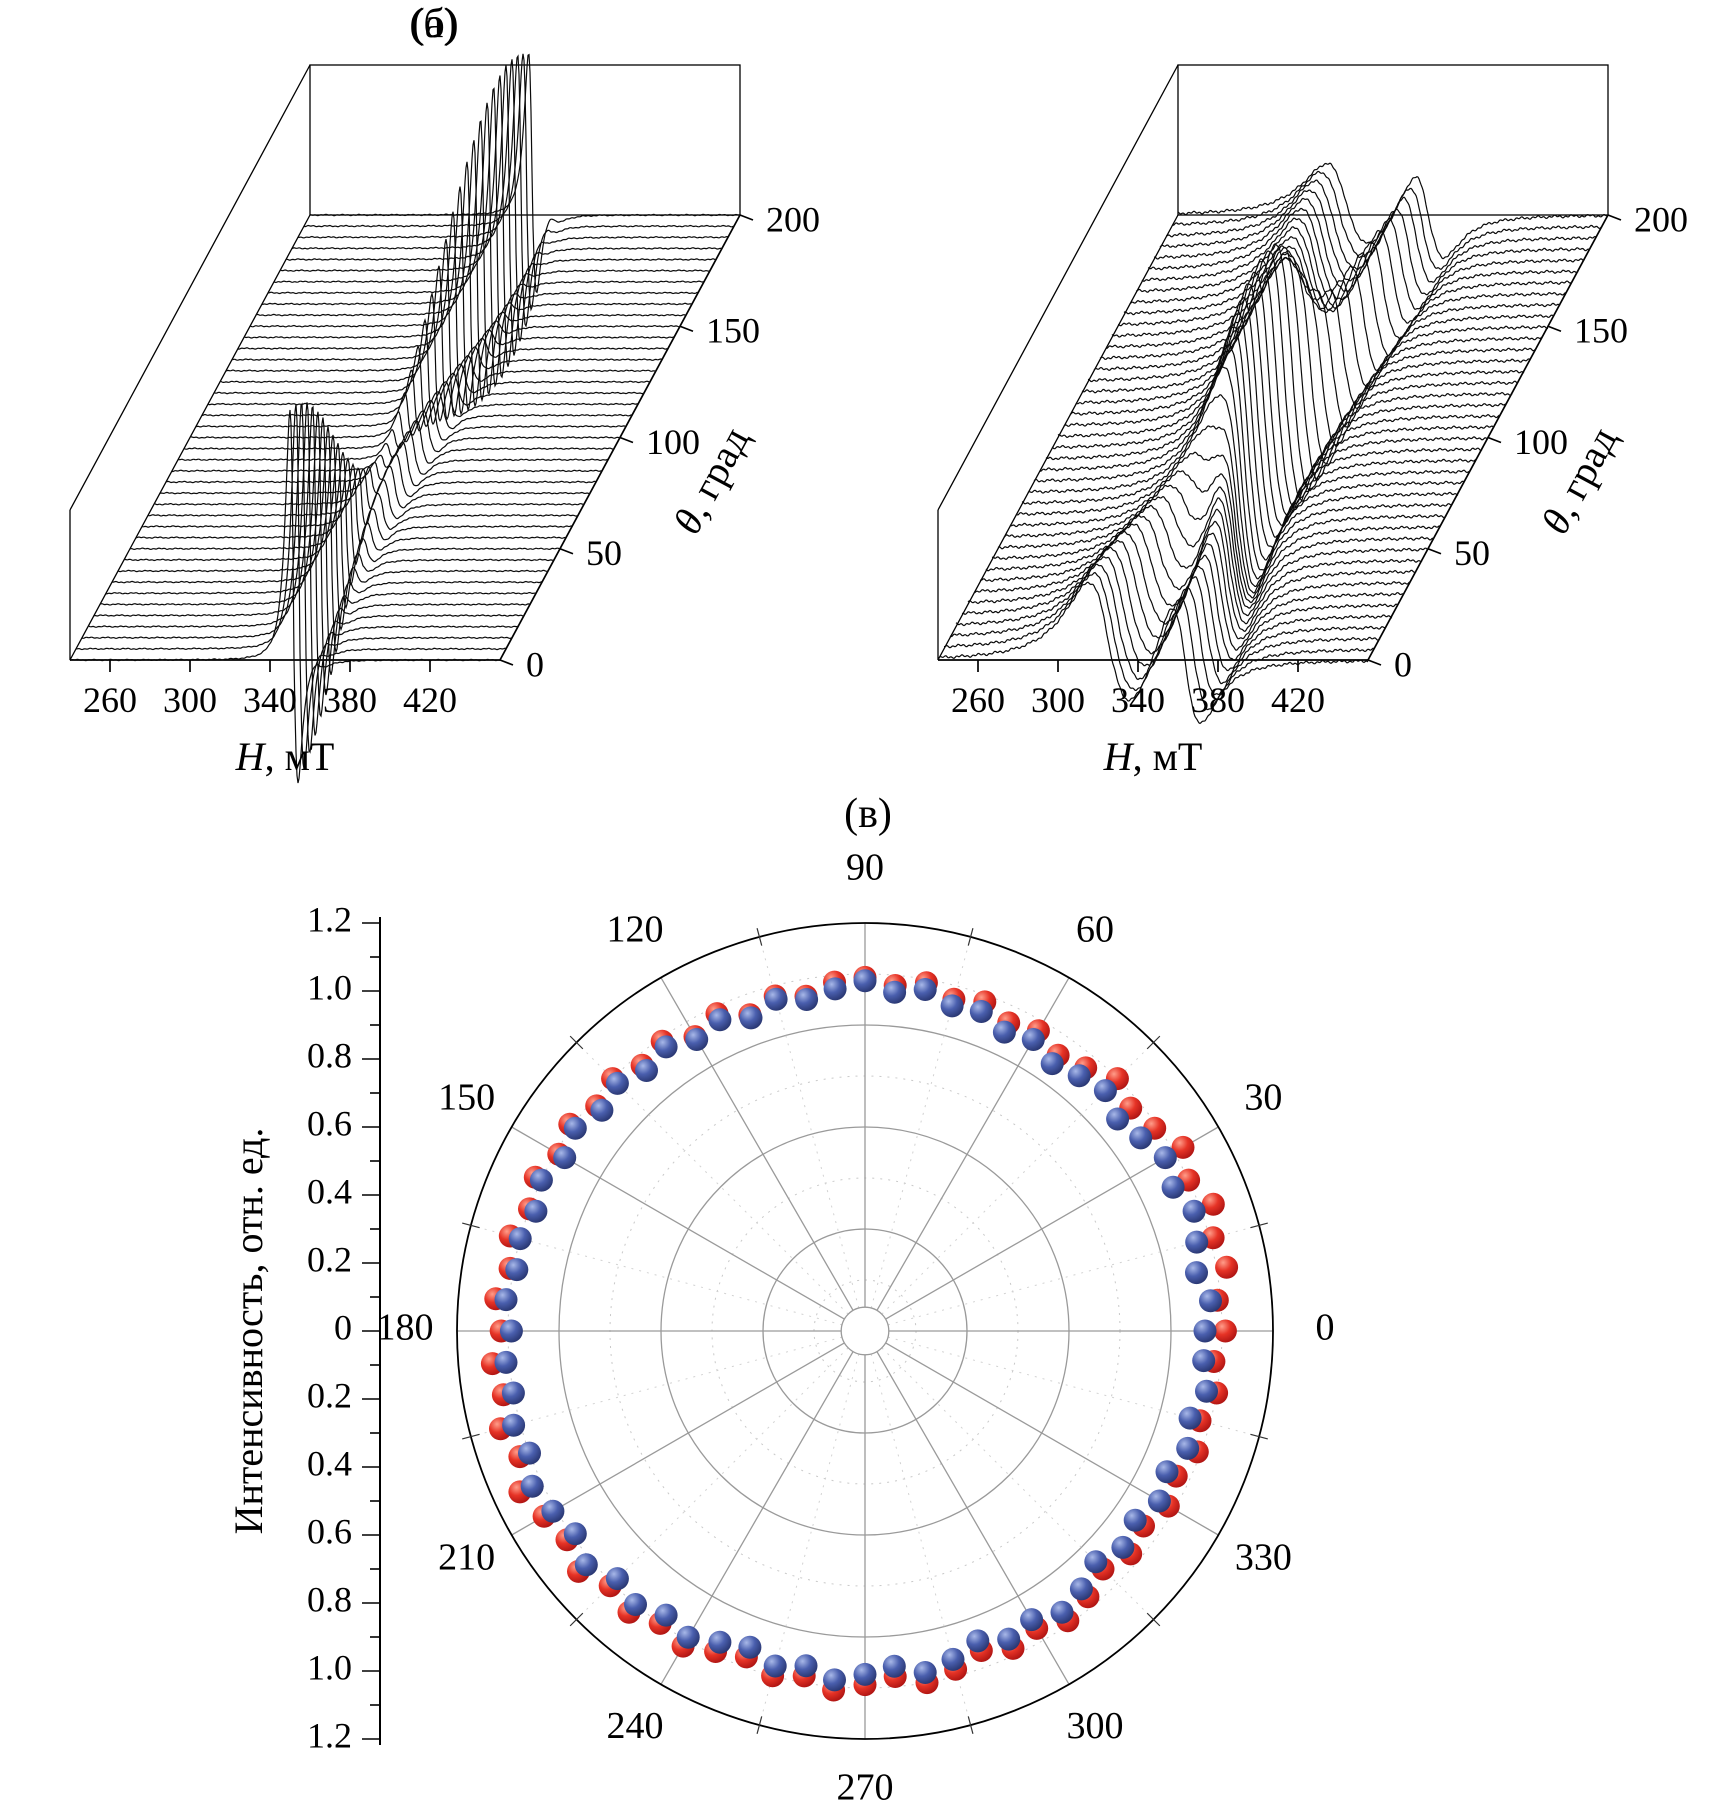  What do you see at coordinates (270, 700) in the screenshot?
I see `x-tick-label: 340` at bounding box center [270, 700].